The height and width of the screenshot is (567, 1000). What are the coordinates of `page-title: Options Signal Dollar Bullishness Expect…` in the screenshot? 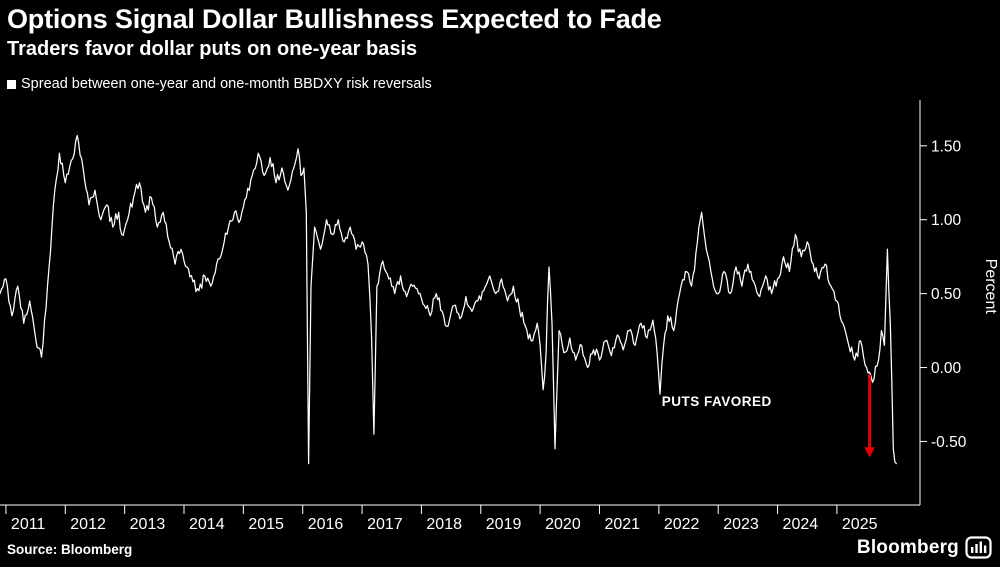 It's located at (334, 19).